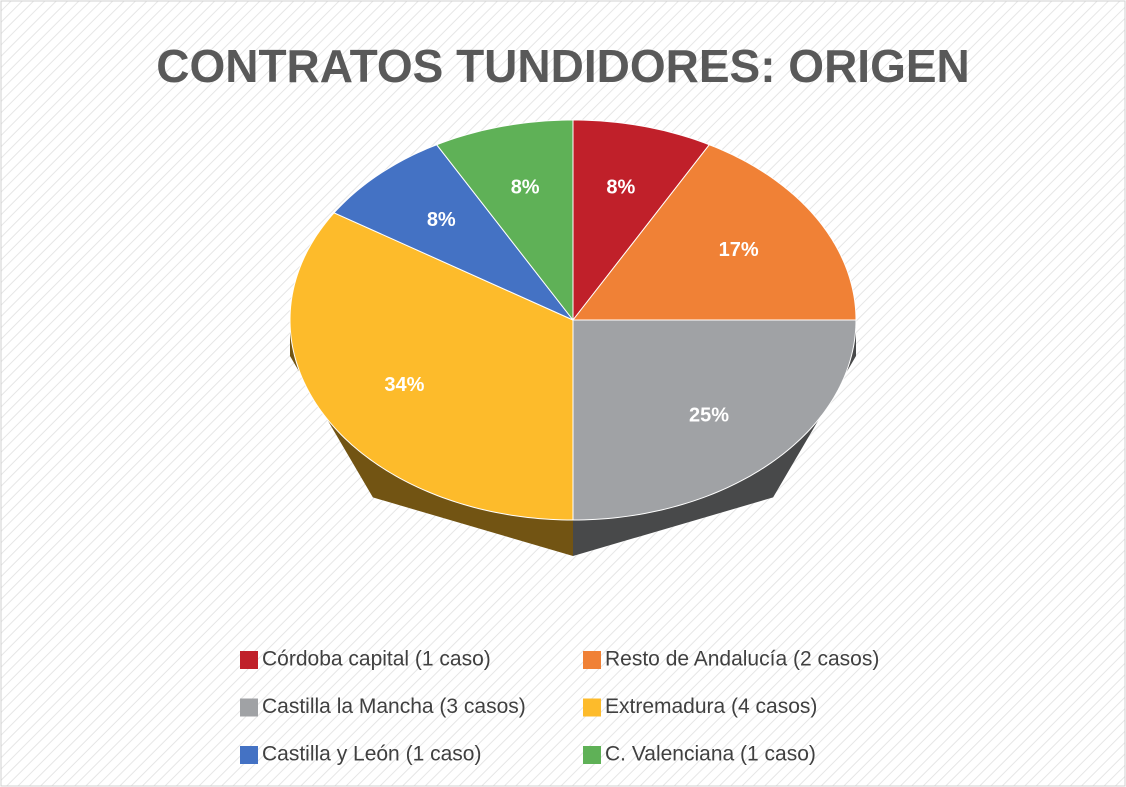 The image size is (1126, 787). What do you see at coordinates (739, 250) in the screenshot?
I see `data-label: 17%` at bounding box center [739, 250].